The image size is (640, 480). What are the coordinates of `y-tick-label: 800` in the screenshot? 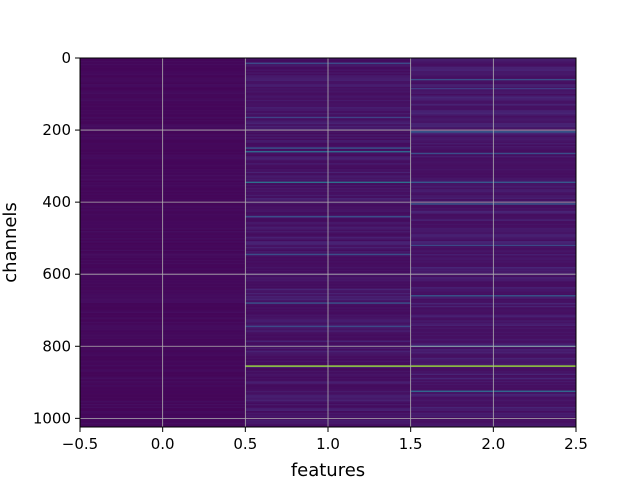 It's located at (56, 346).